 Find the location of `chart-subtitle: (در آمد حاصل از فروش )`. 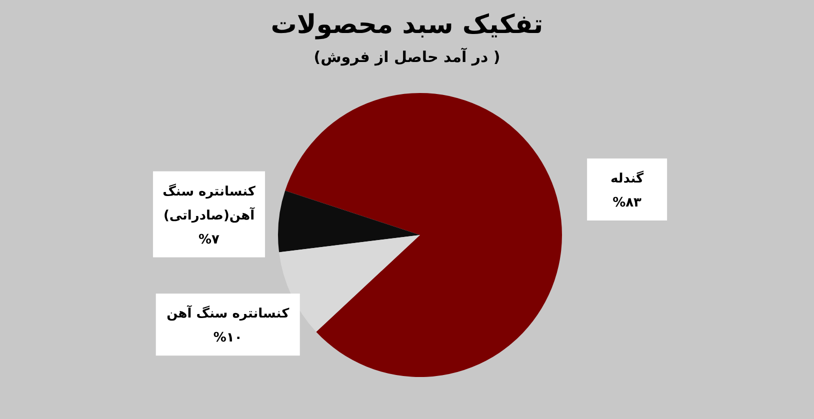

chart-subtitle: (در آمد حاصل از فروش ) is located at coordinates (407, 58).